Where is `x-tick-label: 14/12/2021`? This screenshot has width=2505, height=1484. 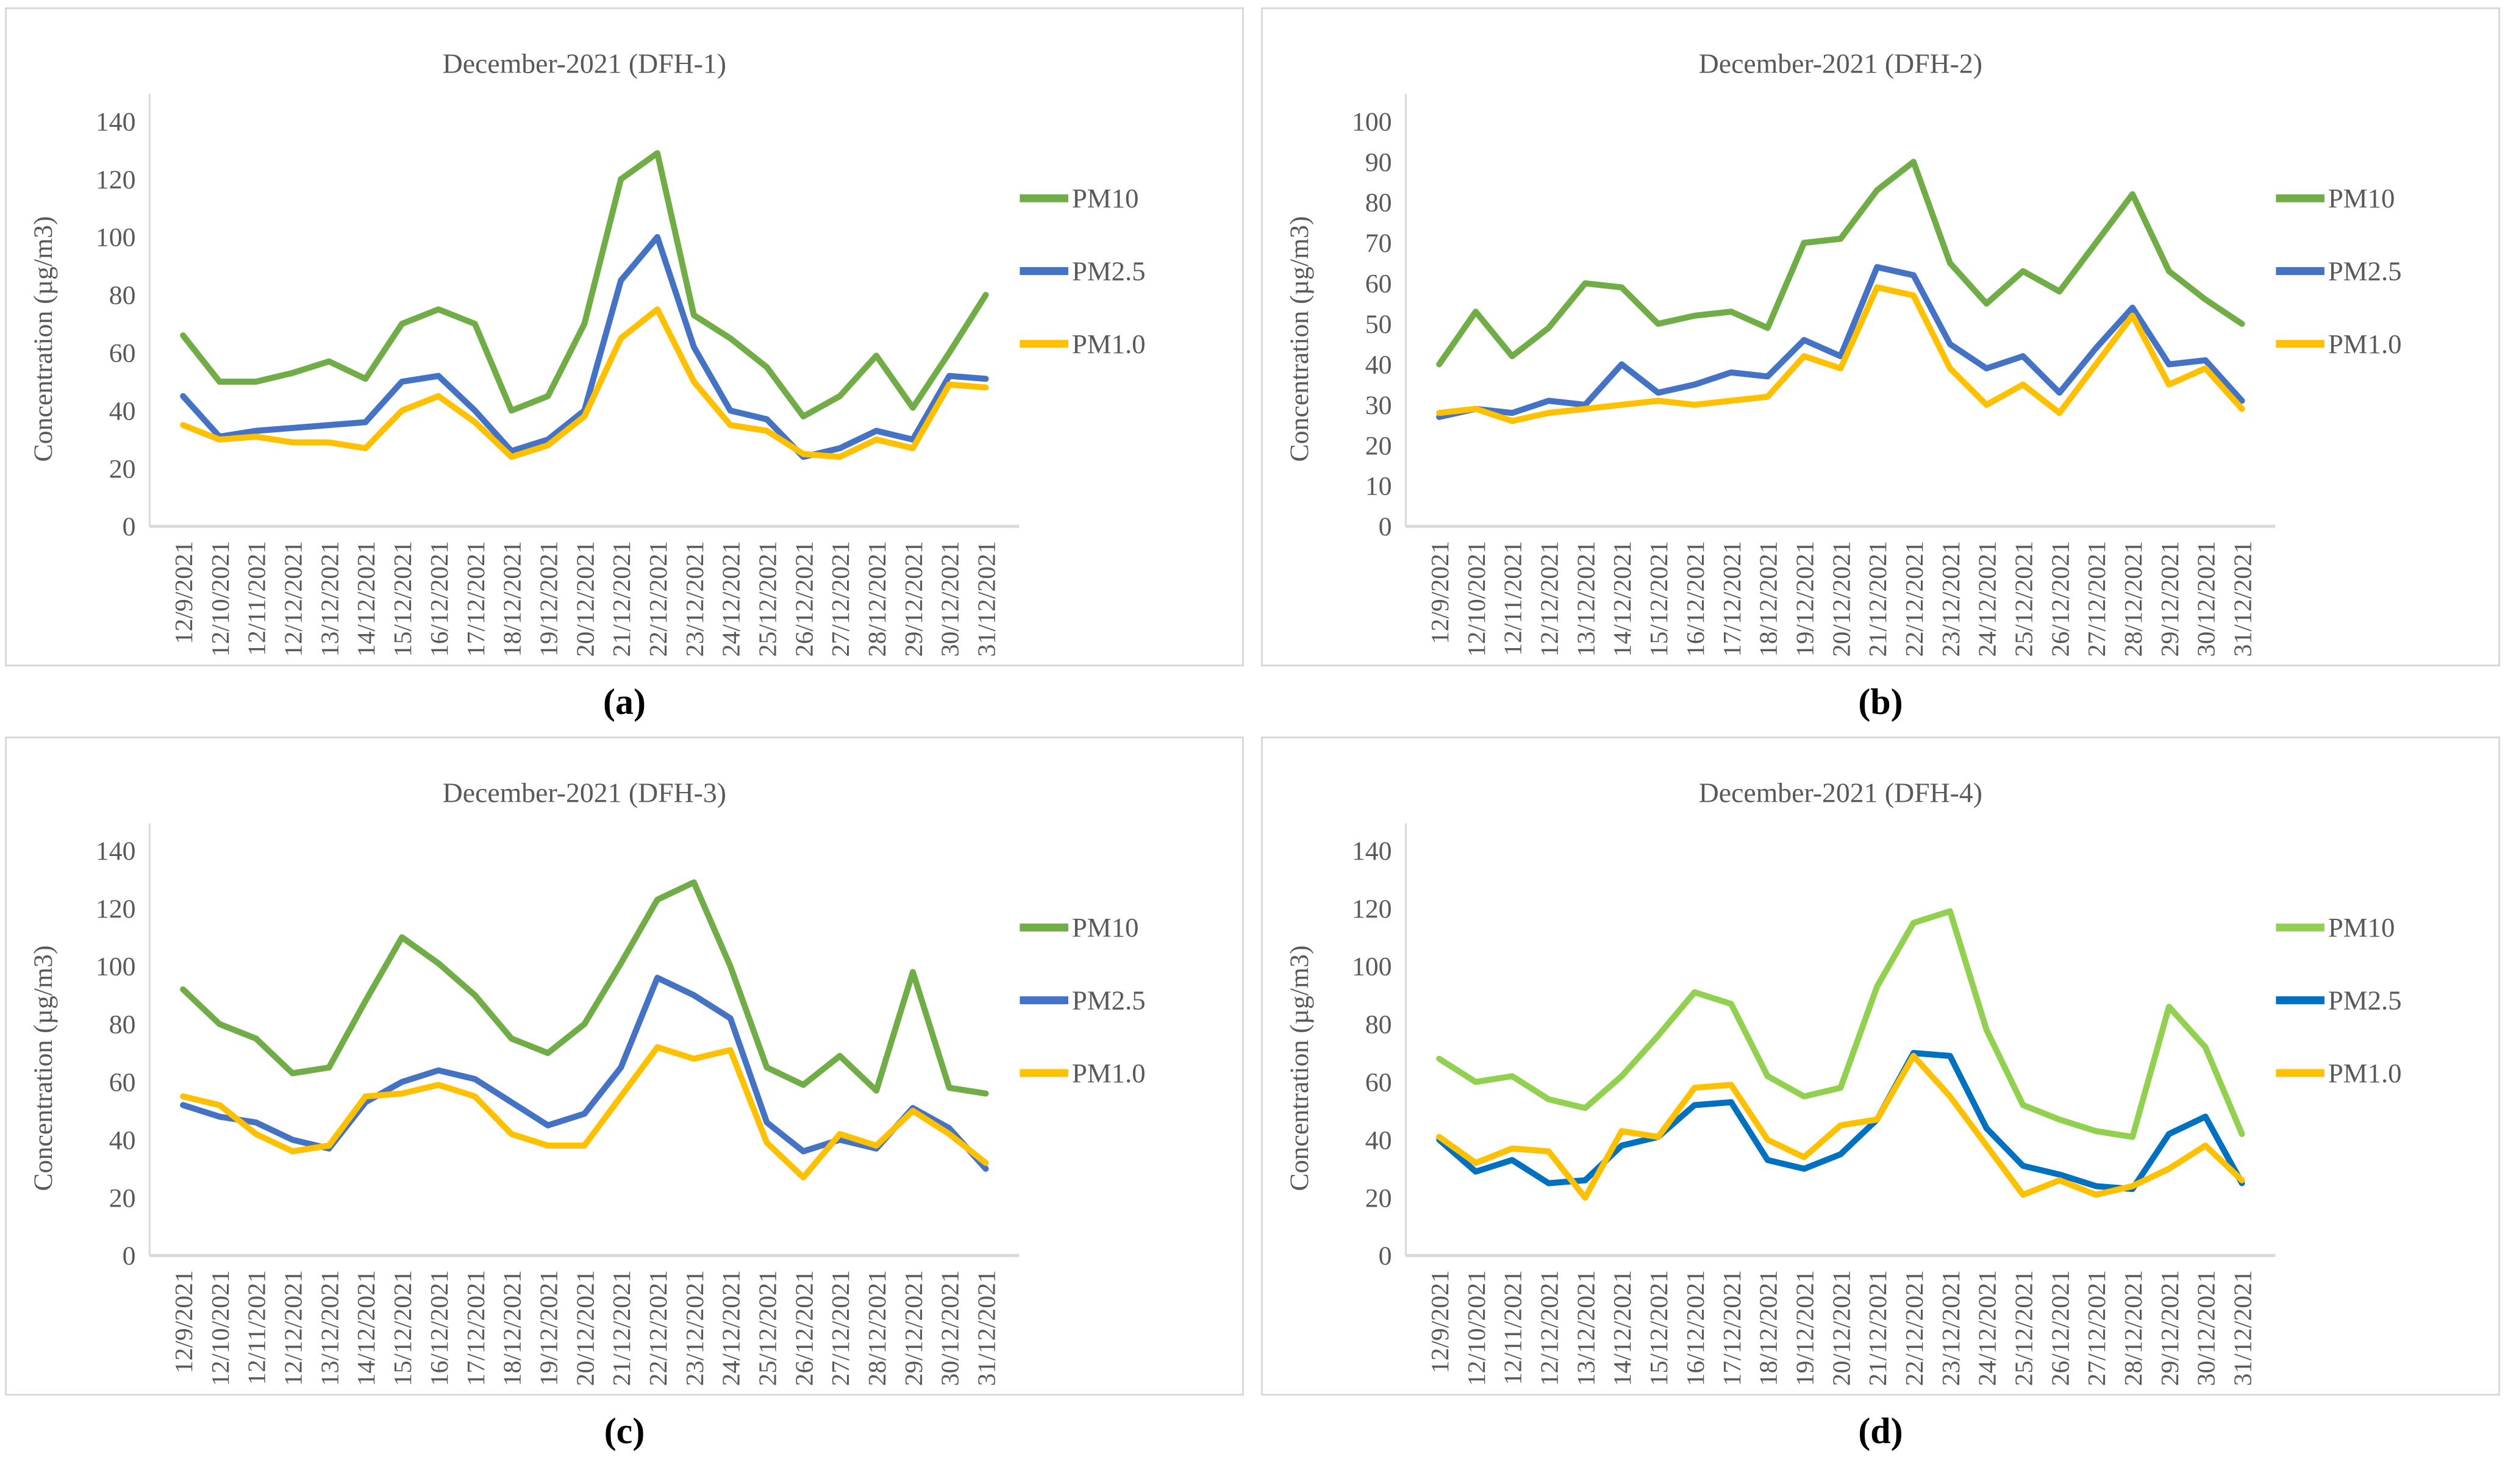 x-tick-label: 14/12/2021 is located at coordinates (1623, 1328).